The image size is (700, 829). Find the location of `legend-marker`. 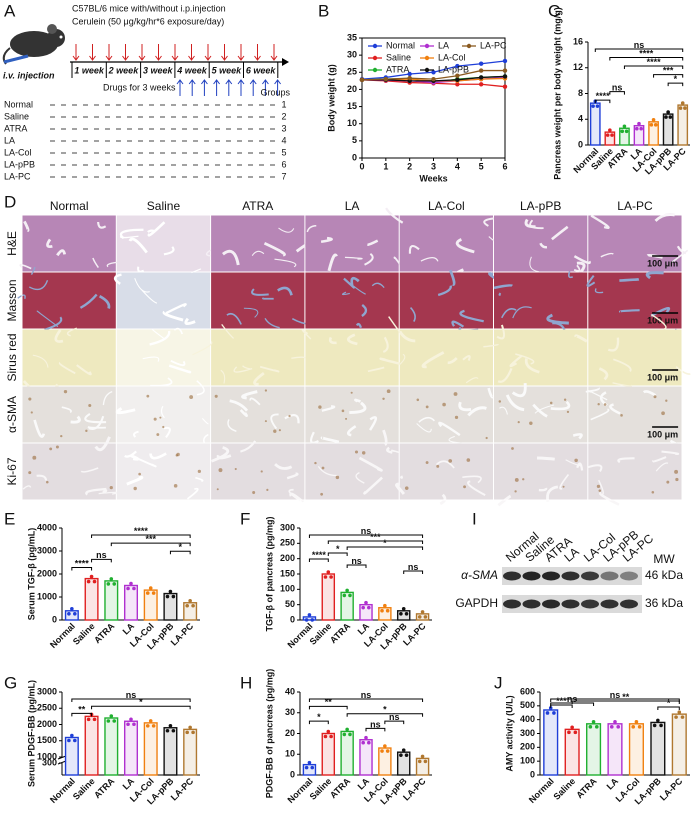

legend-marker is located at coordinates (469, 46).